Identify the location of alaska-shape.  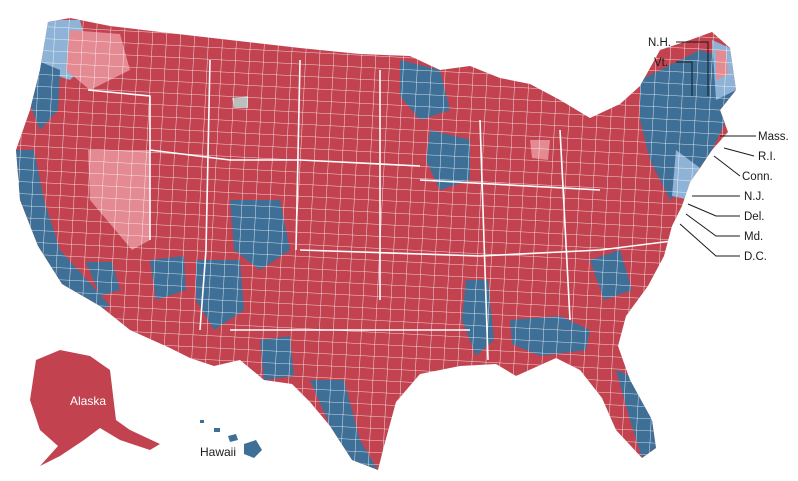
(95, 408).